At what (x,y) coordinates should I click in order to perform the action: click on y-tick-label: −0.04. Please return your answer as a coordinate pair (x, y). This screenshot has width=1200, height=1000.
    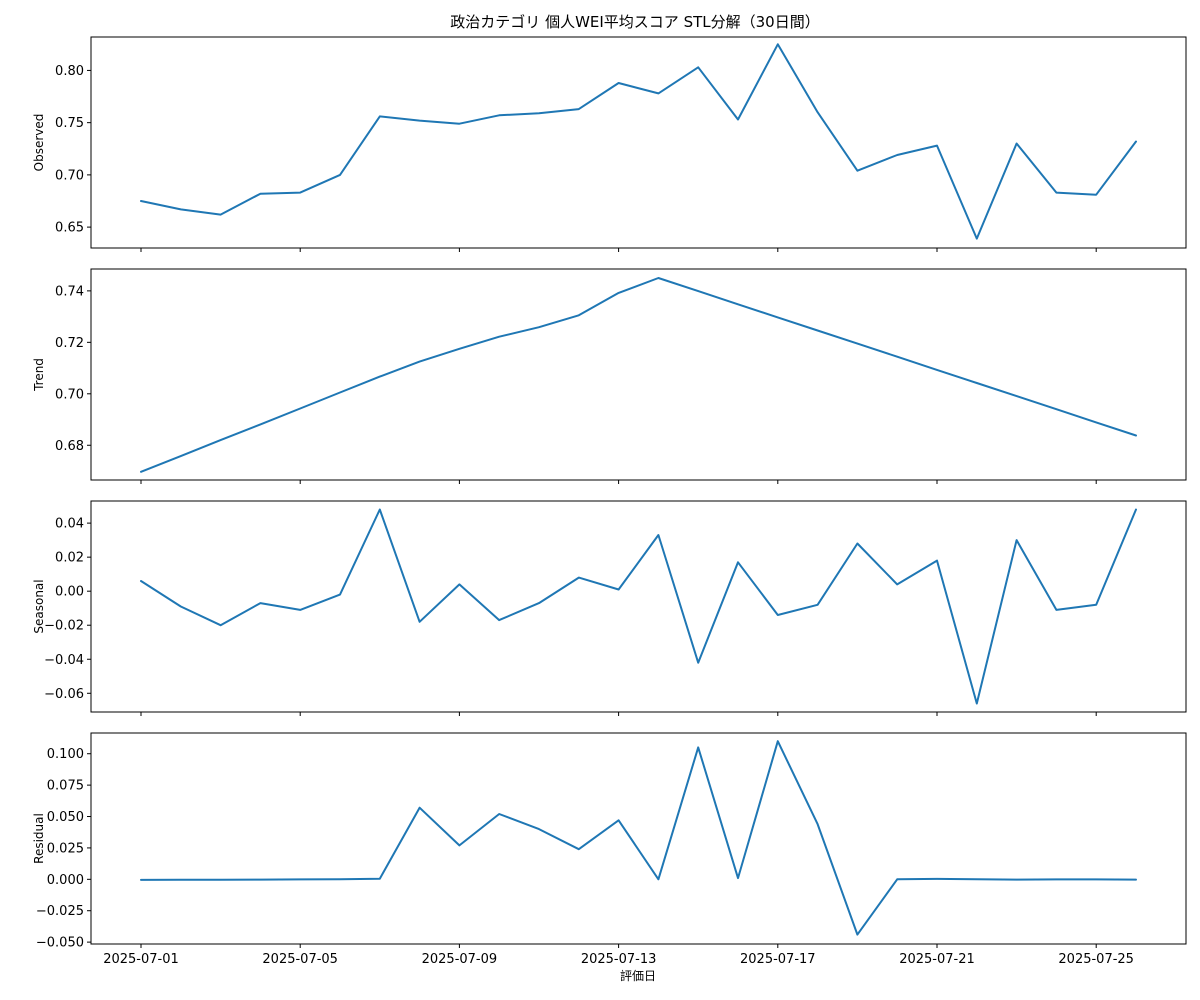
    Looking at the image, I should click on (64, 660).